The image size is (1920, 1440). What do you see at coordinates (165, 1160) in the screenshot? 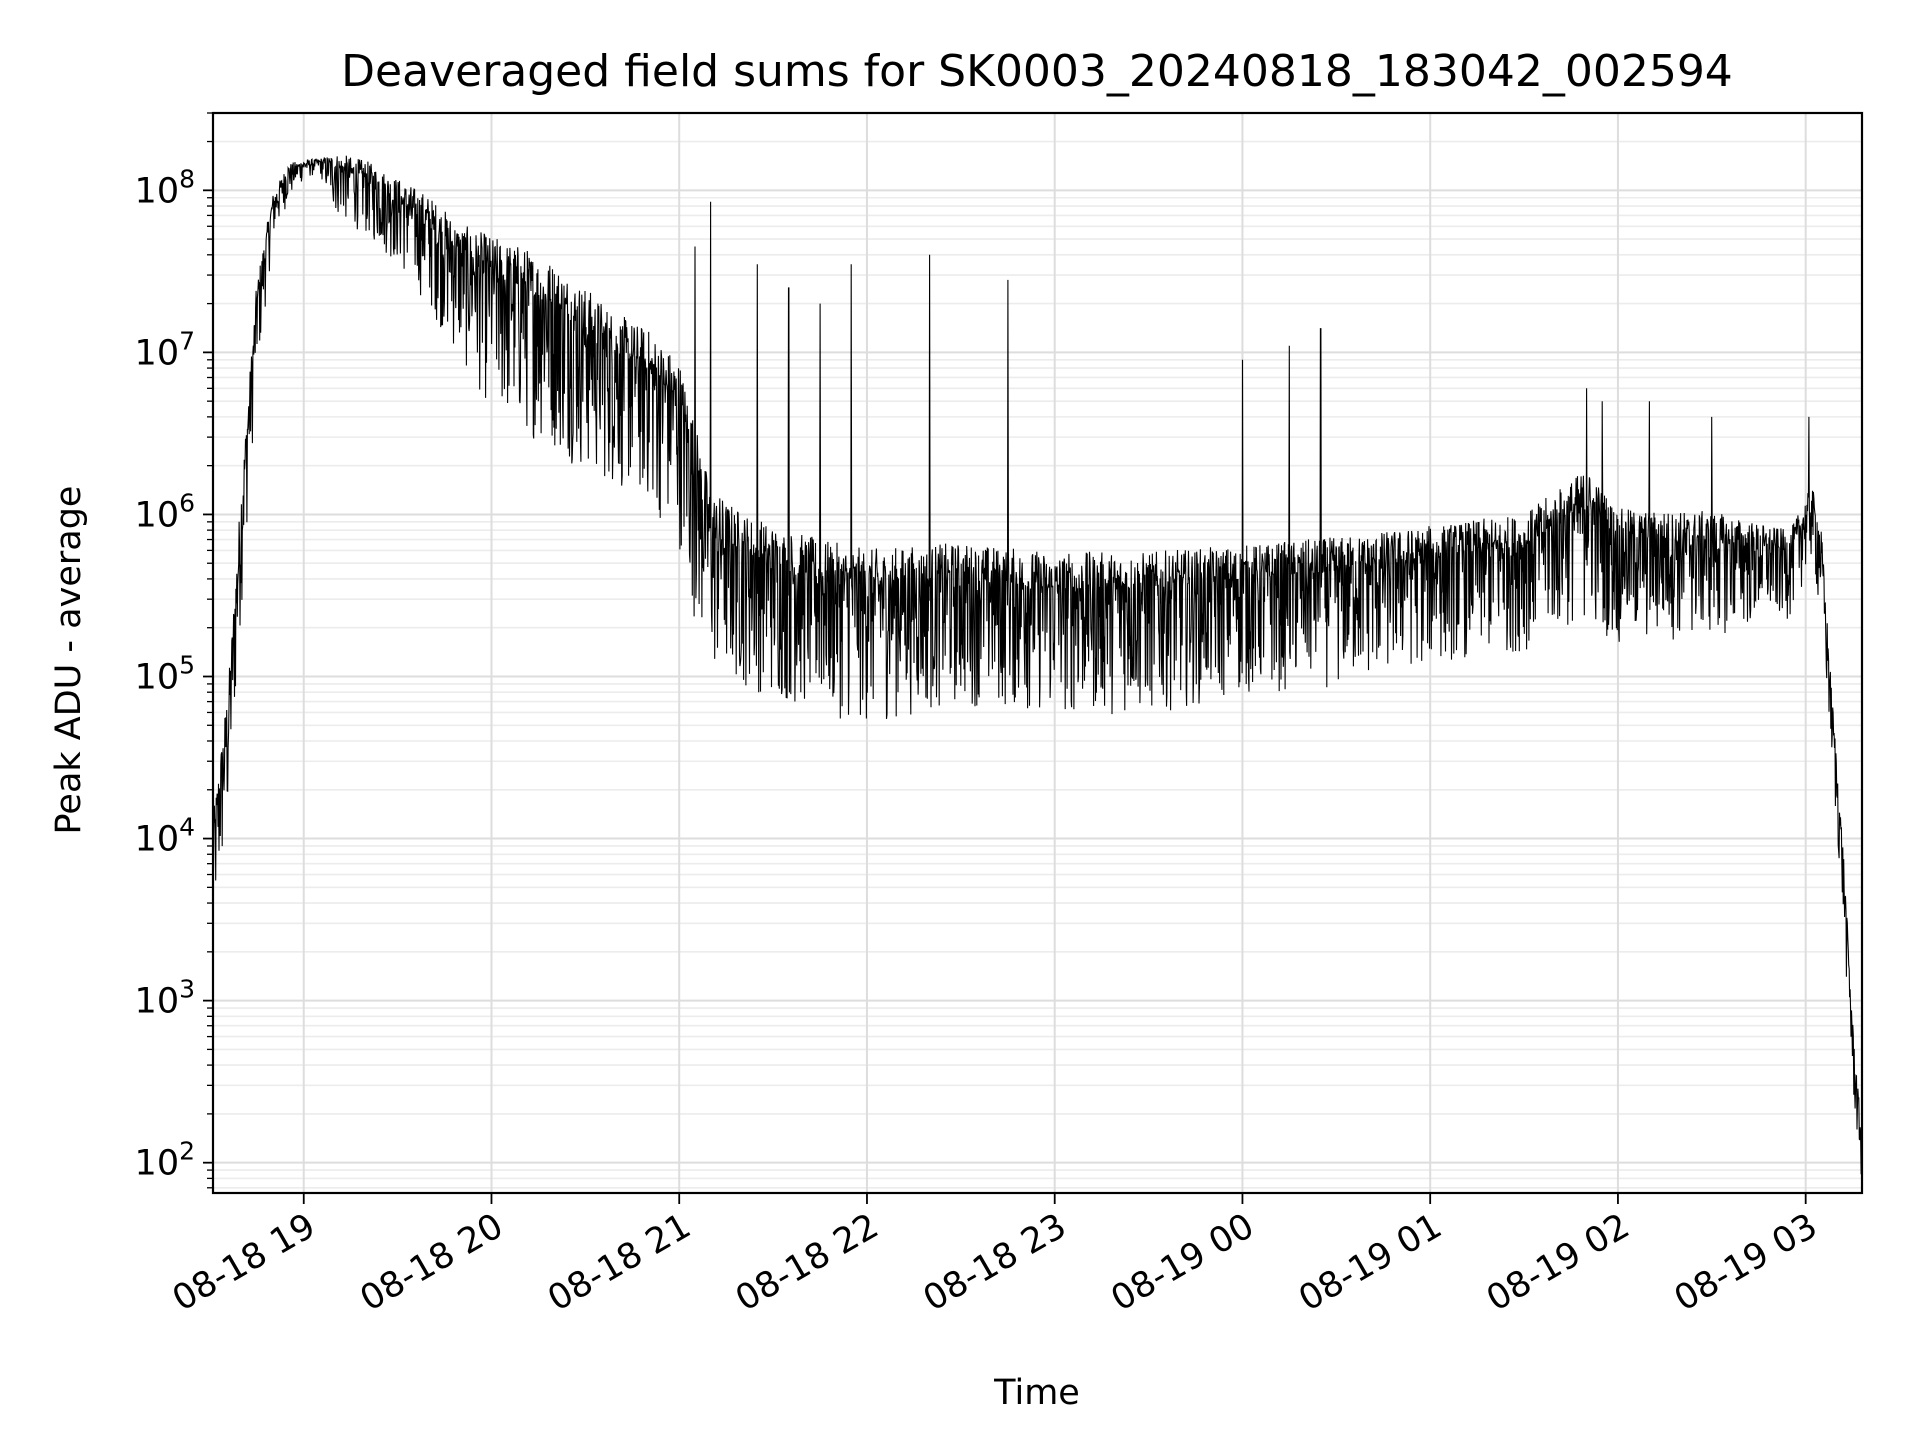
I see `y-tick-label: 10²` at bounding box center [165, 1160].